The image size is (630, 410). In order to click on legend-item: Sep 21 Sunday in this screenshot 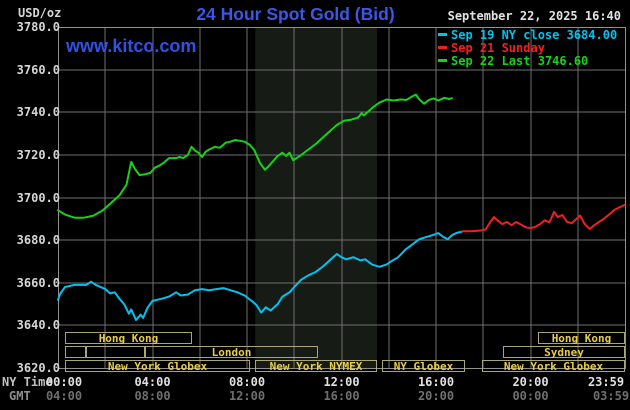, I will do `click(527, 48)`.